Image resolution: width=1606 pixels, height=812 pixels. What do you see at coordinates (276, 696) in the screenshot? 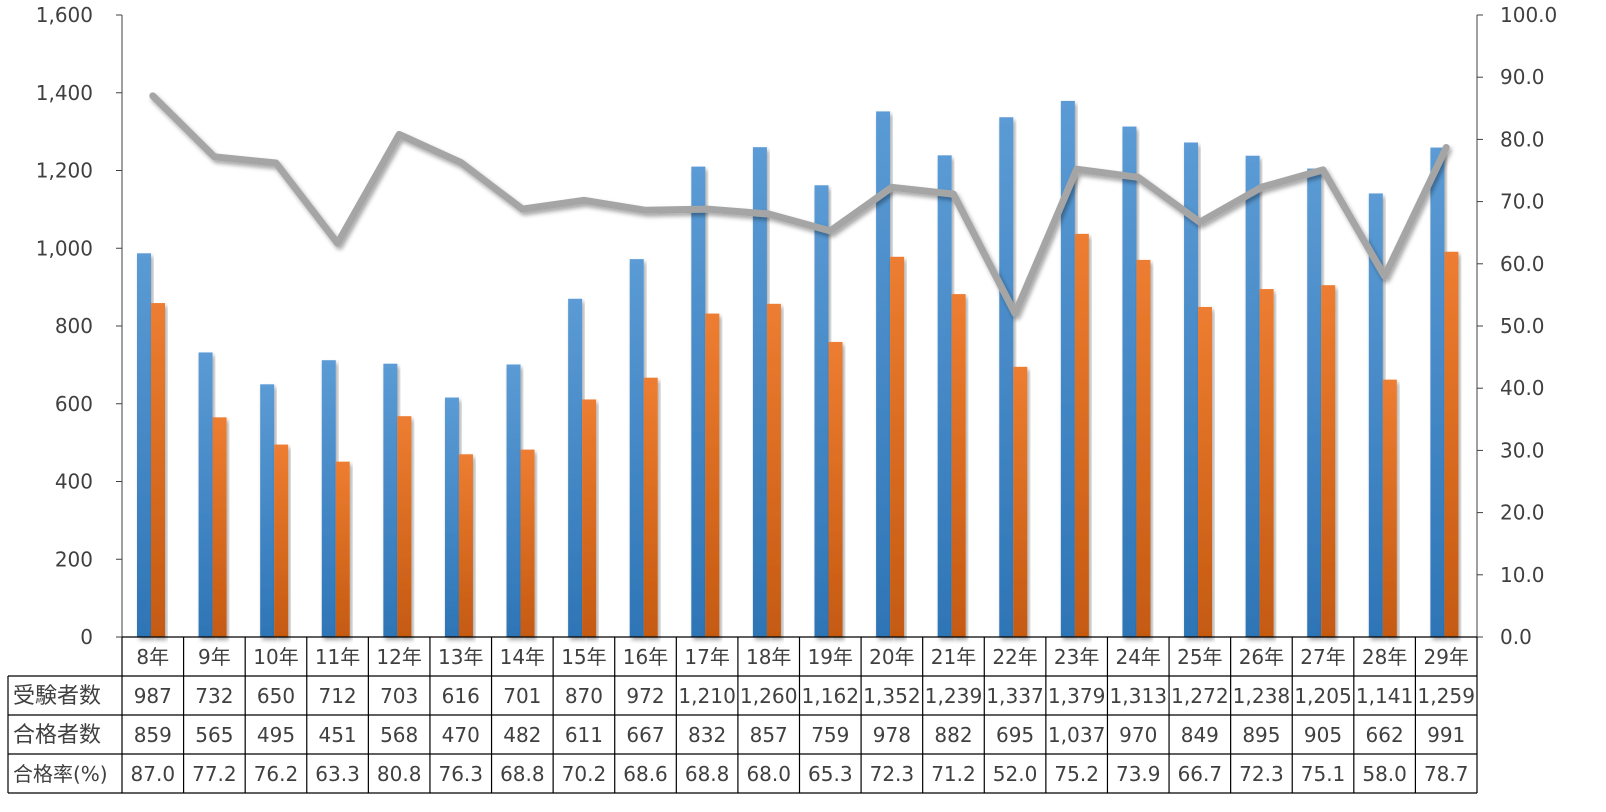
I see `table-cell-value: 650` at bounding box center [276, 696].